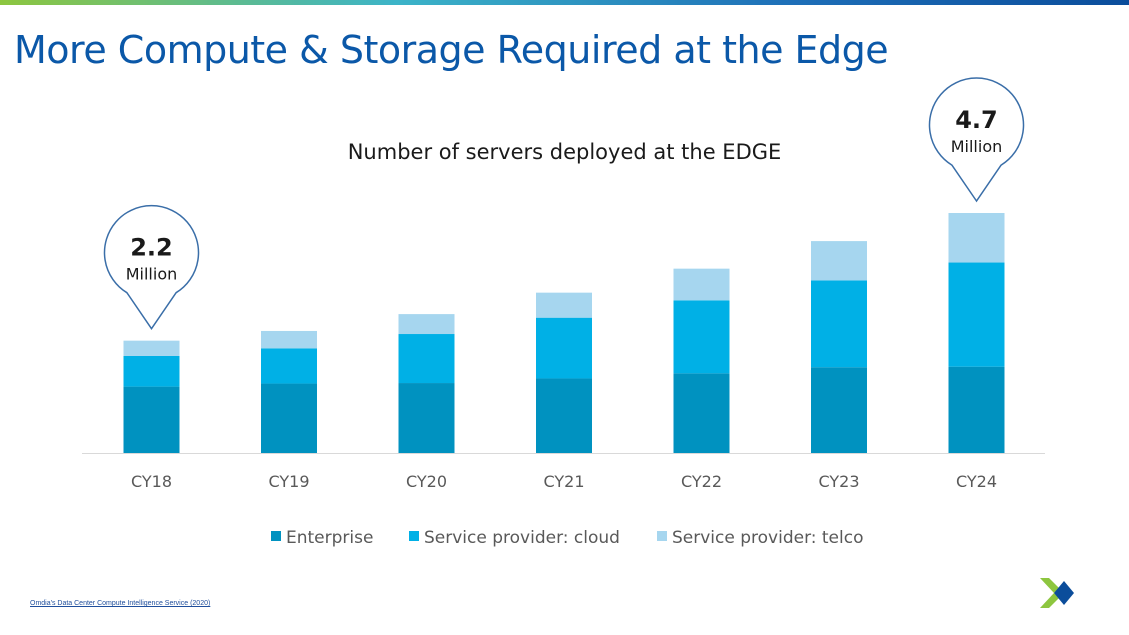 Image resolution: width=1129 pixels, height=635 pixels. I want to click on bar-cy21-service-provider-cloud, so click(564, 348).